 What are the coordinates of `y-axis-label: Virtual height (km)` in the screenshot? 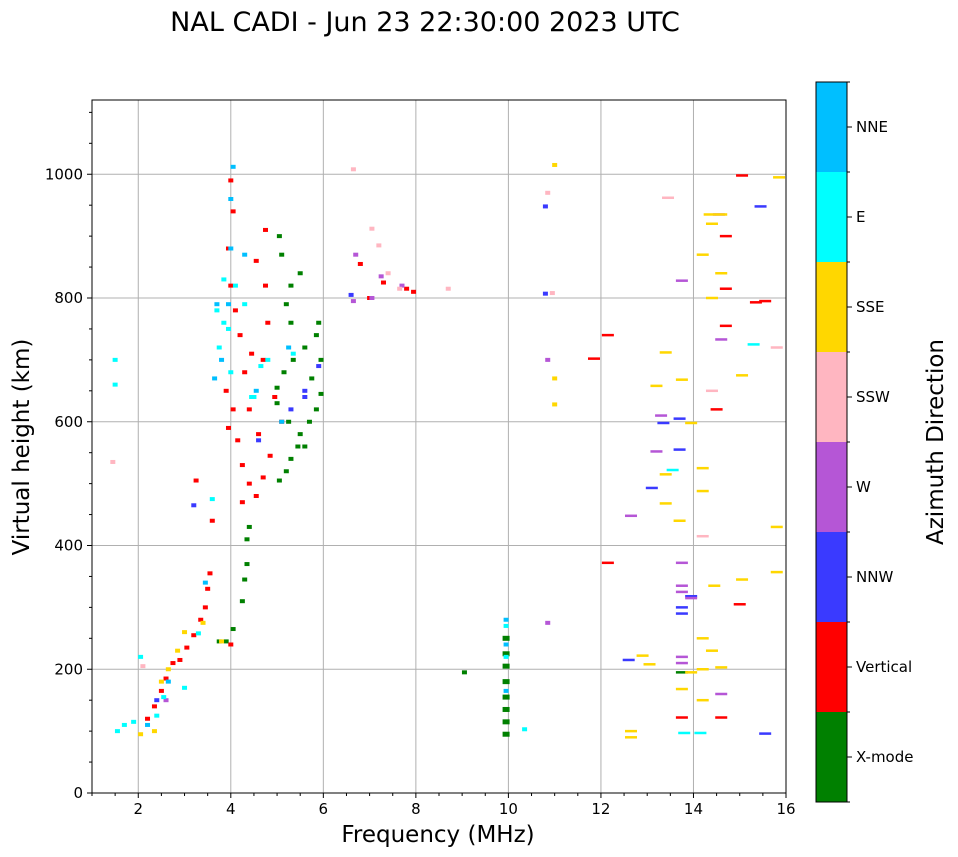 It's located at (22, 447).